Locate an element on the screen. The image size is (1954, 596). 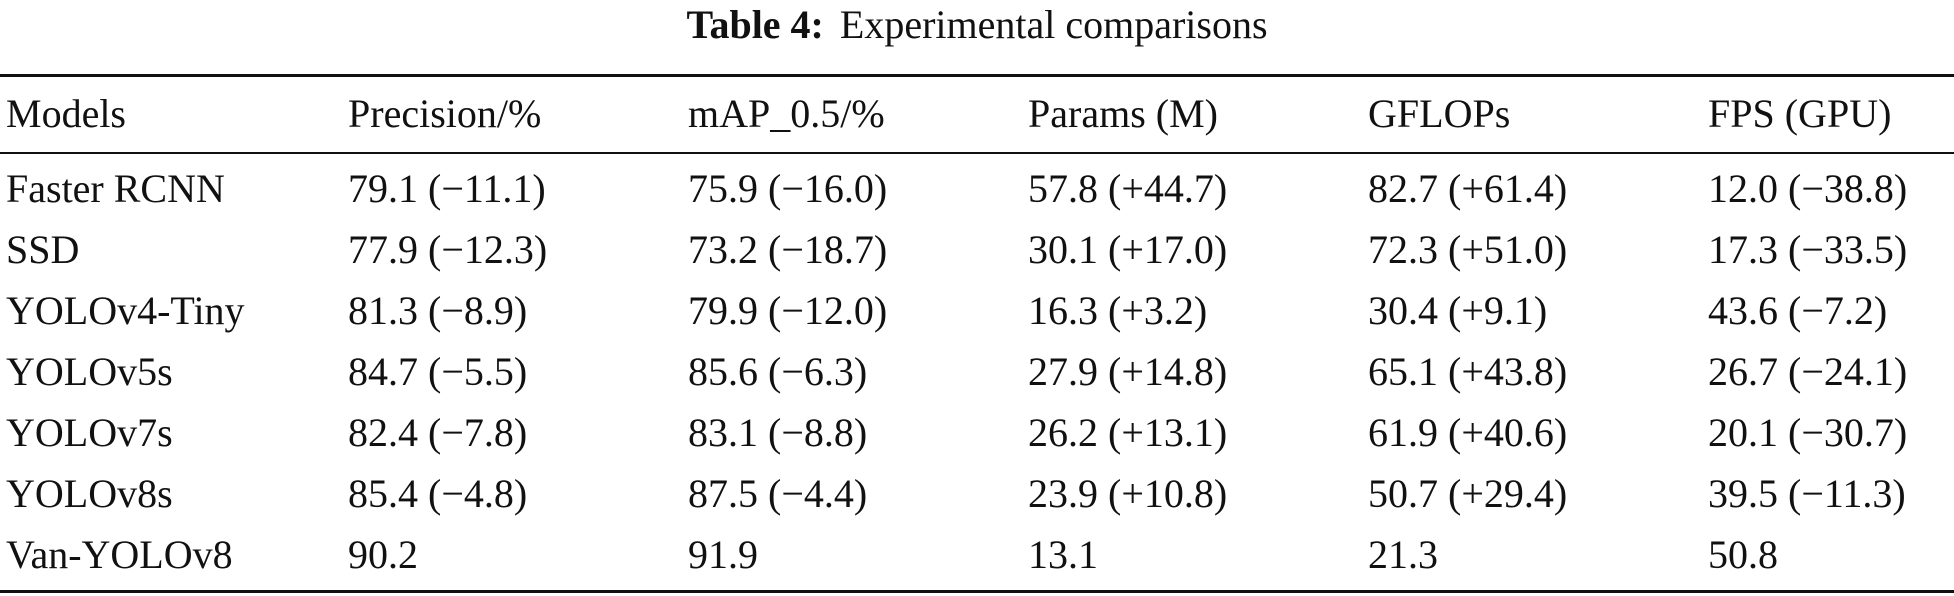
cell-params: 26.2 (+13.1) is located at coordinates (1128, 432).